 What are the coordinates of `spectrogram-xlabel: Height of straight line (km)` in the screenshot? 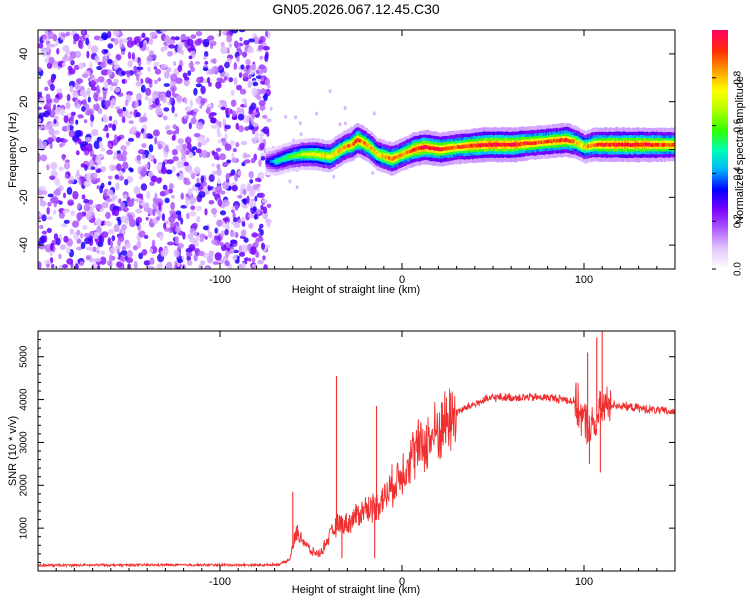 It's located at (356, 290).